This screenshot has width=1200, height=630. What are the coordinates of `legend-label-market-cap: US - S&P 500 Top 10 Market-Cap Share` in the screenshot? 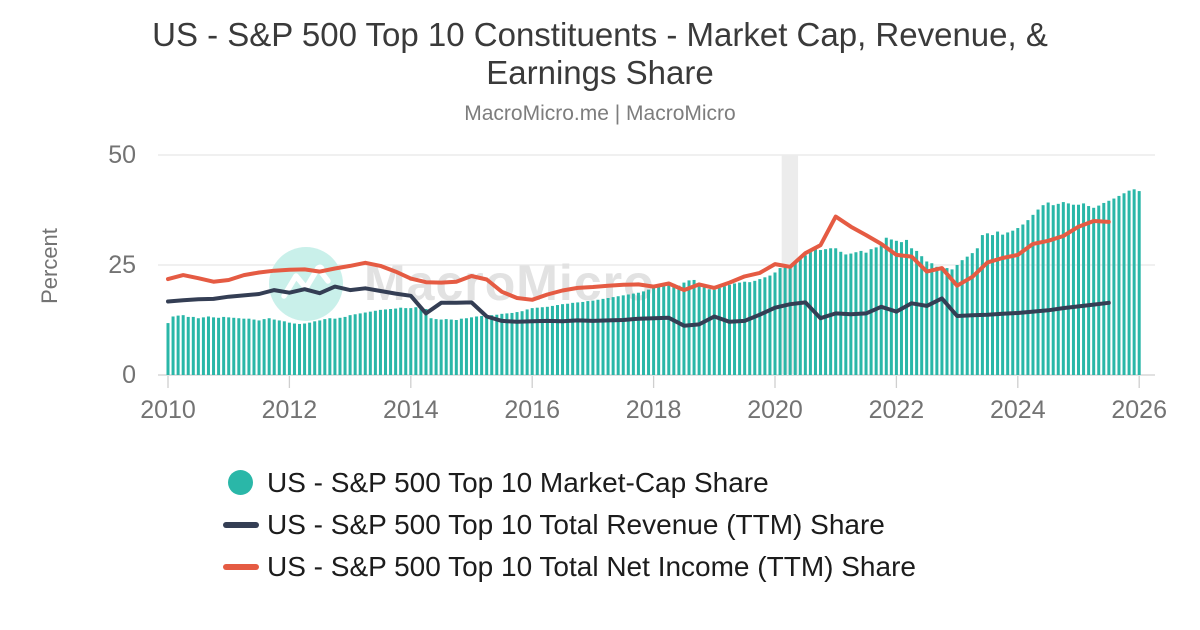 It's located at (518, 482).